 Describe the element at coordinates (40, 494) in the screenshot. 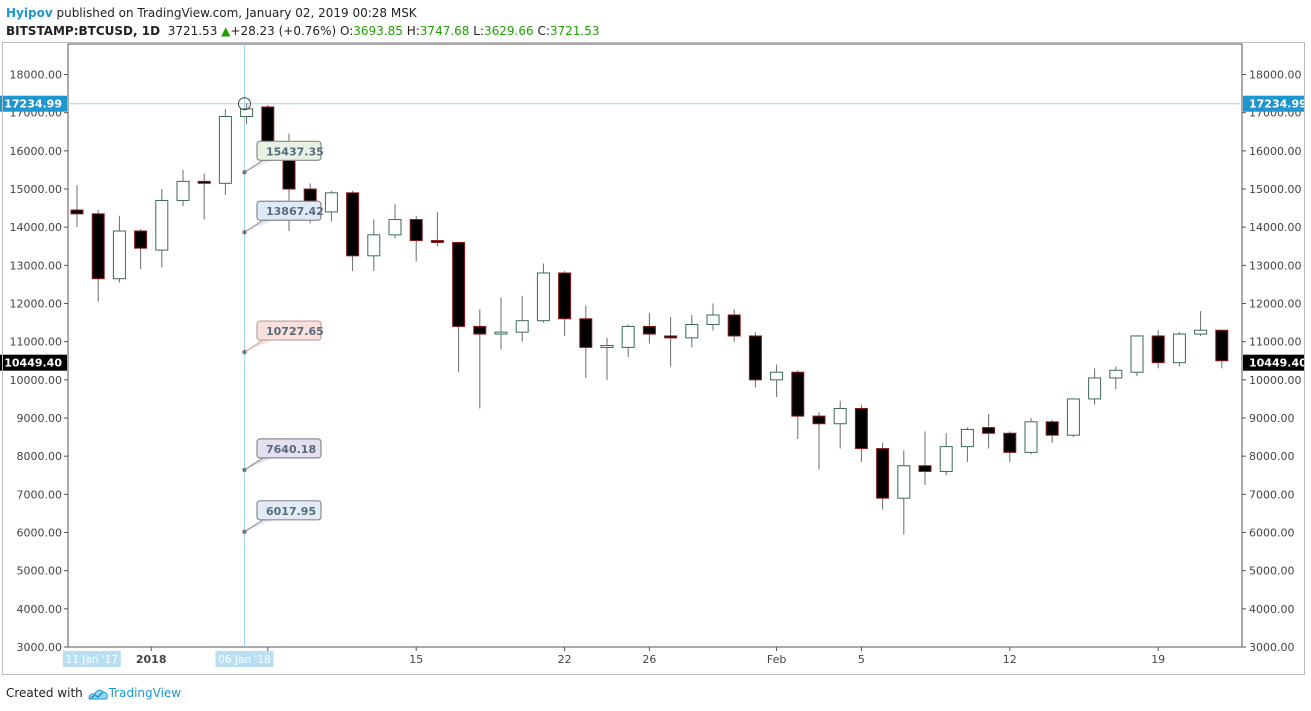

I see `y-tick-label-left: 7000.00` at that location.